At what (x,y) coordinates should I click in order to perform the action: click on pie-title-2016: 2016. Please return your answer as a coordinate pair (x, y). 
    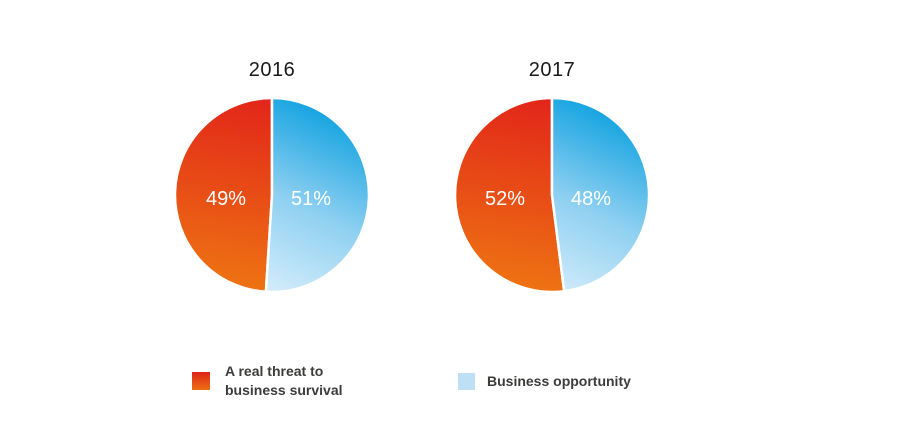
    Looking at the image, I should click on (272, 70).